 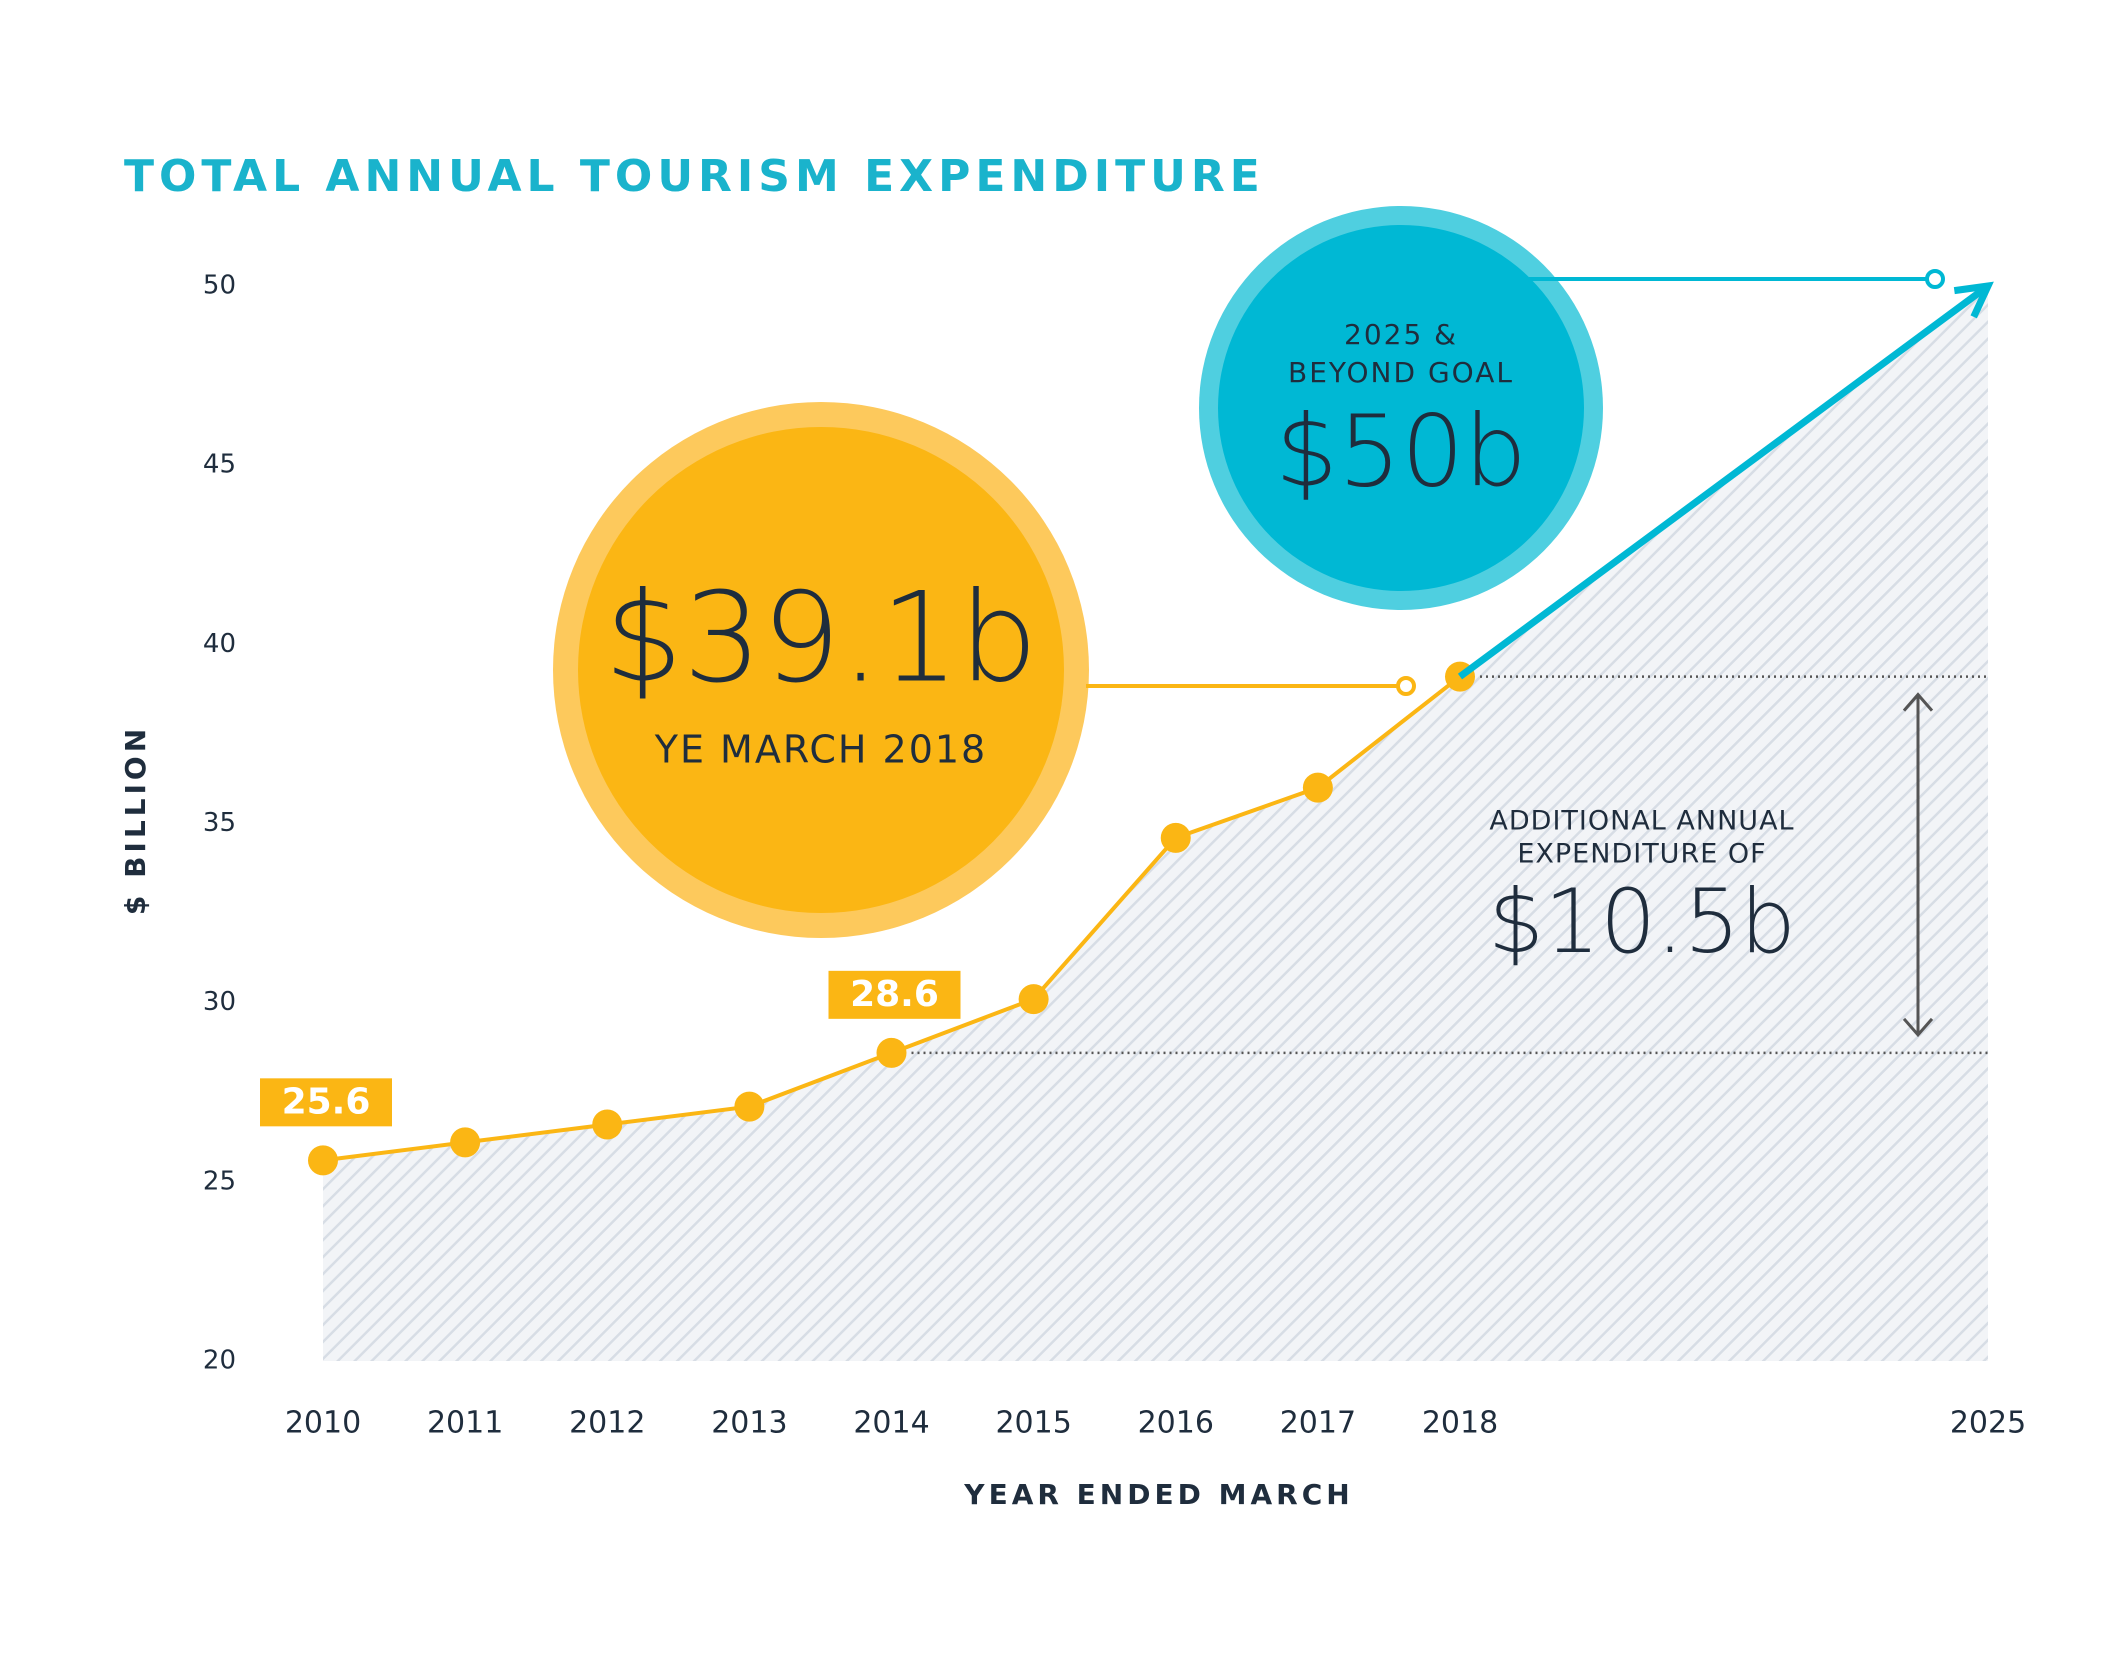 What do you see at coordinates (1401, 372) in the screenshot?
I see `callout-caption: BEYOND GOAL` at bounding box center [1401, 372].